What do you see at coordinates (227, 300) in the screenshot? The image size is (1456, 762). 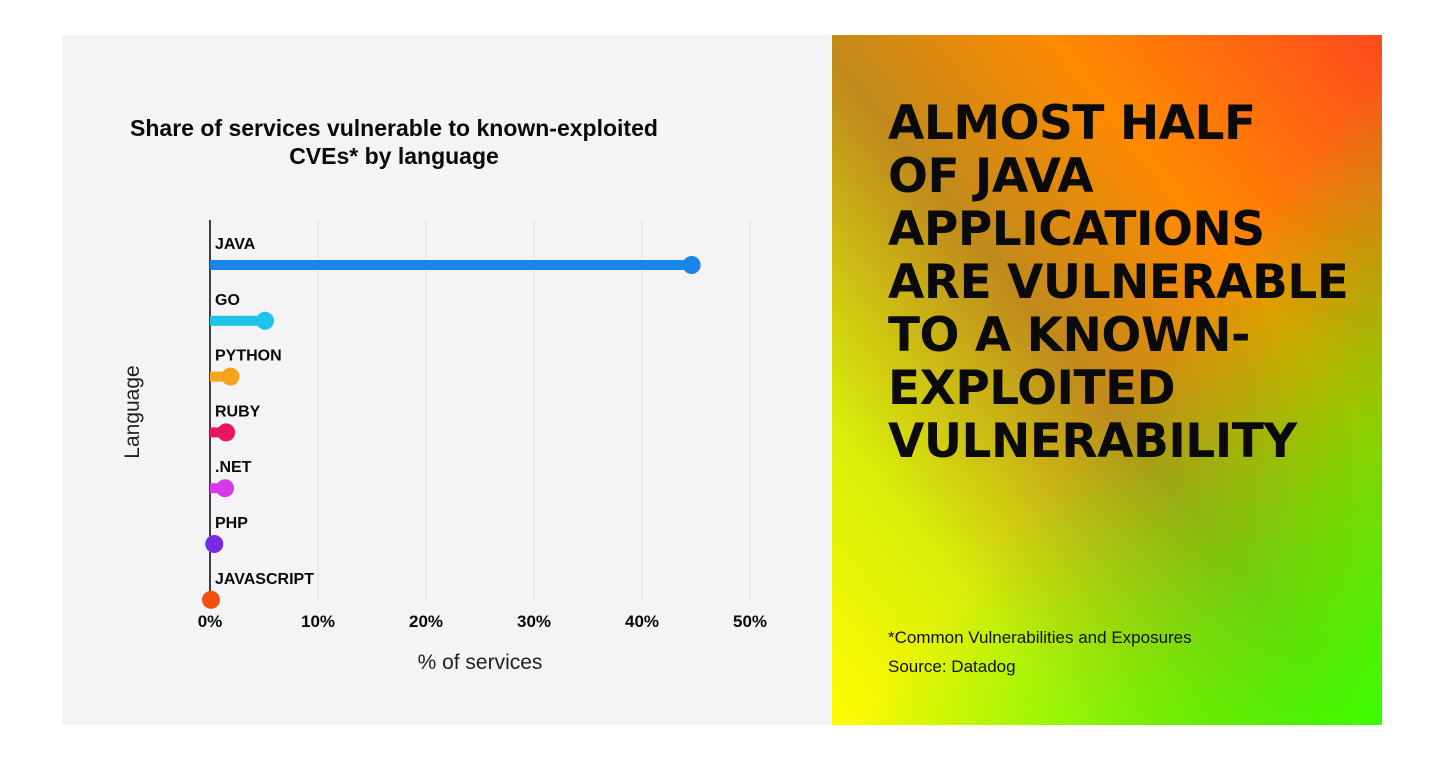 I see `category-label: GO` at bounding box center [227, 300].